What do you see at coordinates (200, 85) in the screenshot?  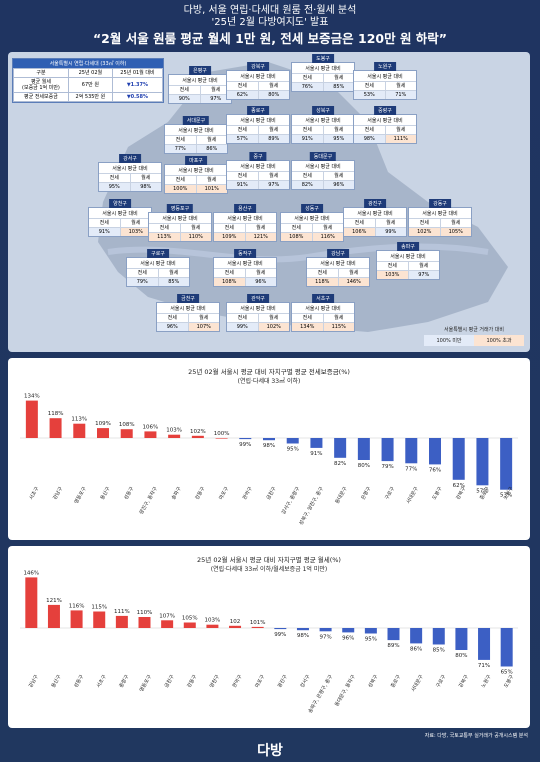 I see `district-card: 은평구 서울시 평균 대비 전세 월세 90% 97%` at bounding box center [200, 85].